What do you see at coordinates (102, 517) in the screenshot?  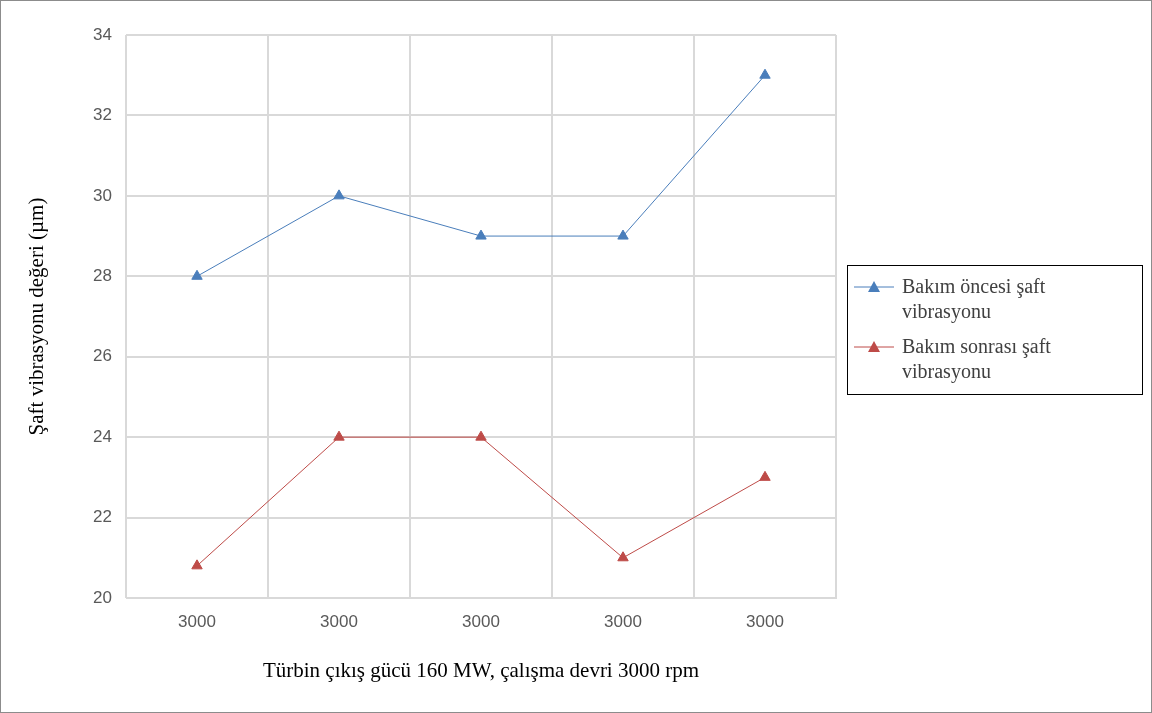 I see `y-tick-label: 22` at bounding box center [102, 517].